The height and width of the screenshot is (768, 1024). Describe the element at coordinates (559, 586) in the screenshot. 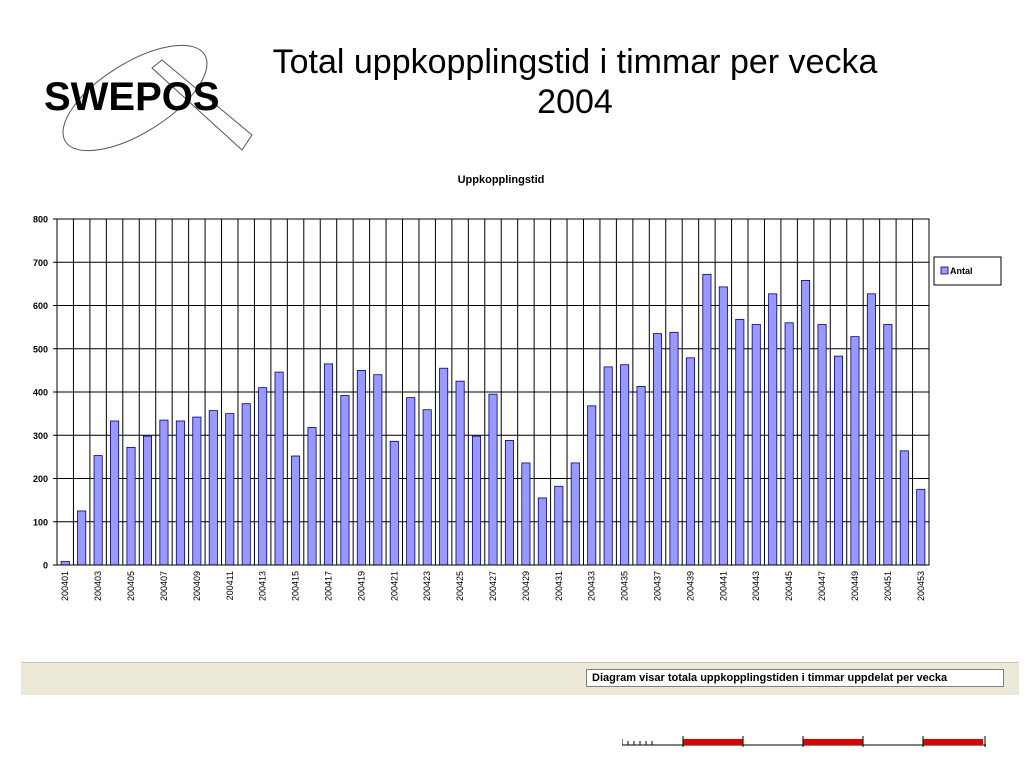

I see `x-tick-label: 200431` at that location.